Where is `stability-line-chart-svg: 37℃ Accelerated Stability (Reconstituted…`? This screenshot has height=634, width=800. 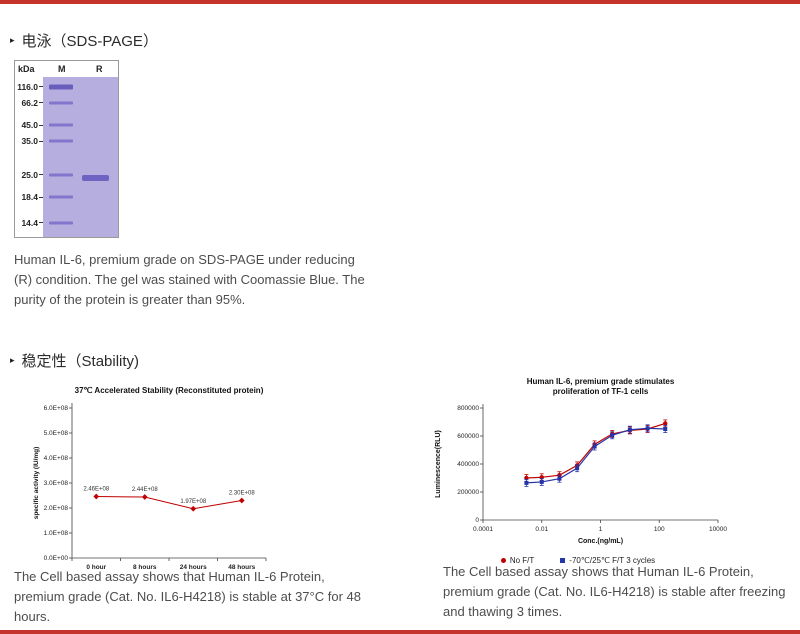
stability-line-chart-svg: 37℃ Accelerated Stability (Reconstituted… is located at coordinates (150, 478).